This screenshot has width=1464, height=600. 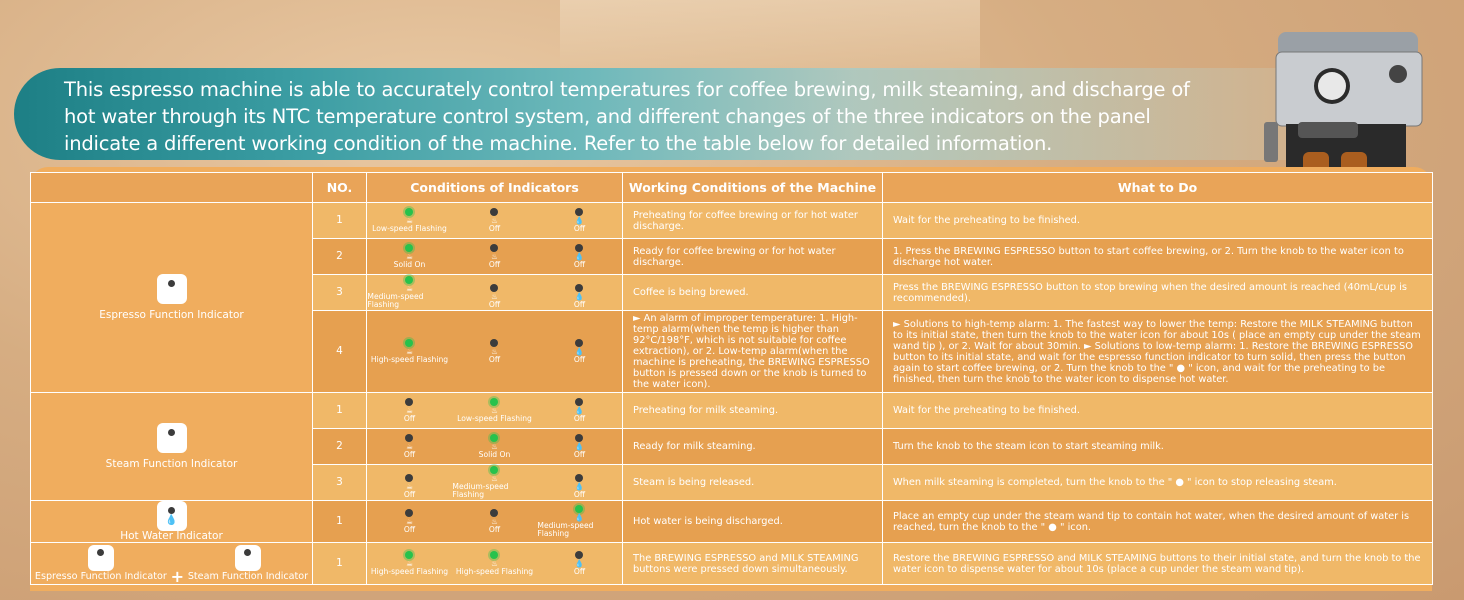 What do you see at coordinates (494, 187) in the screenshot?
I see `header-conditions: Conditions of Indicators` at bounding box center [494, 187].